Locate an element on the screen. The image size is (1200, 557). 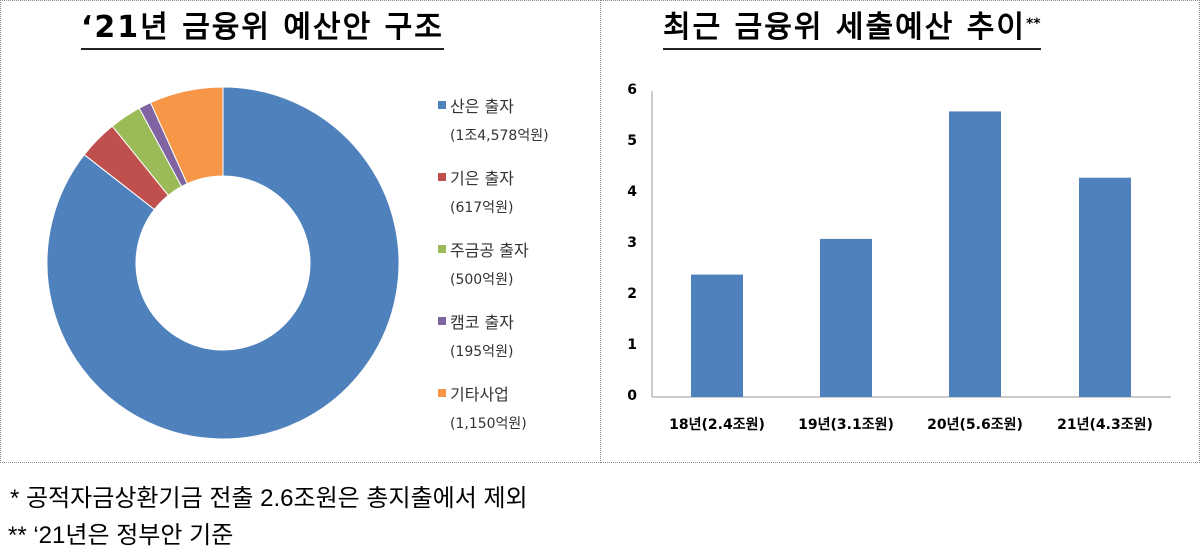
legend-value: (1,150억원) is located at coordinates (488, 424).